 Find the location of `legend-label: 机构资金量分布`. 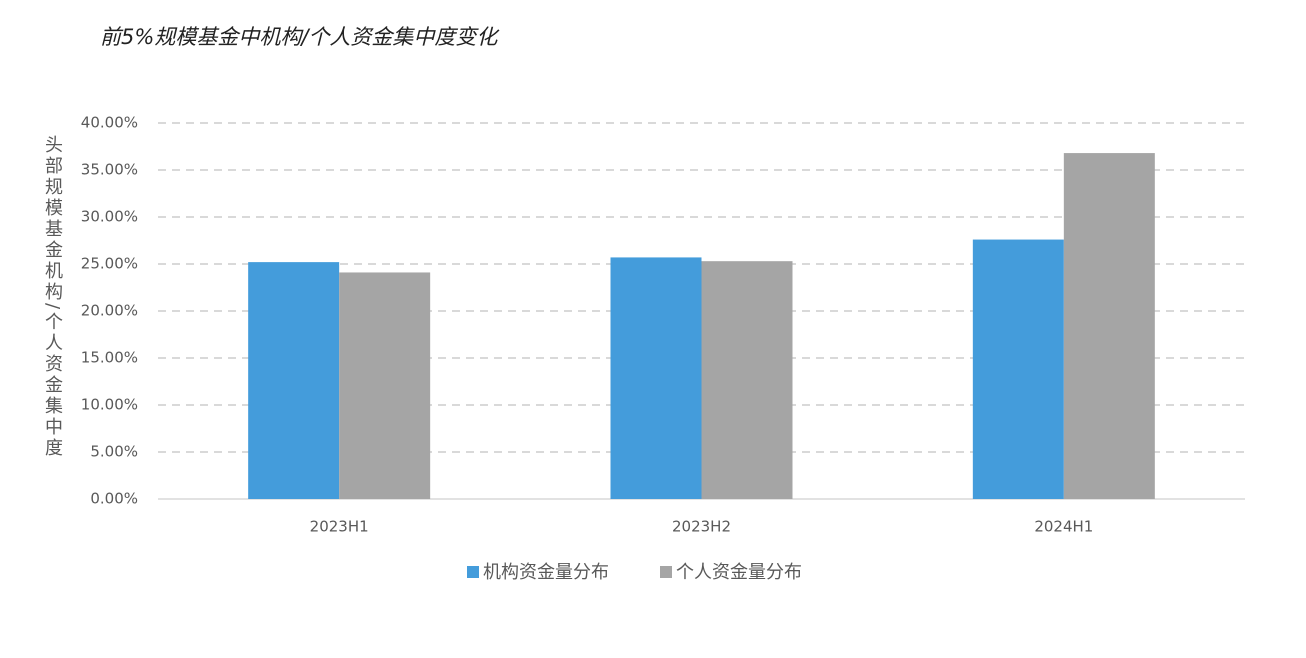

legend-label: 机构资金量分布 is located at coordinates (546, 572).